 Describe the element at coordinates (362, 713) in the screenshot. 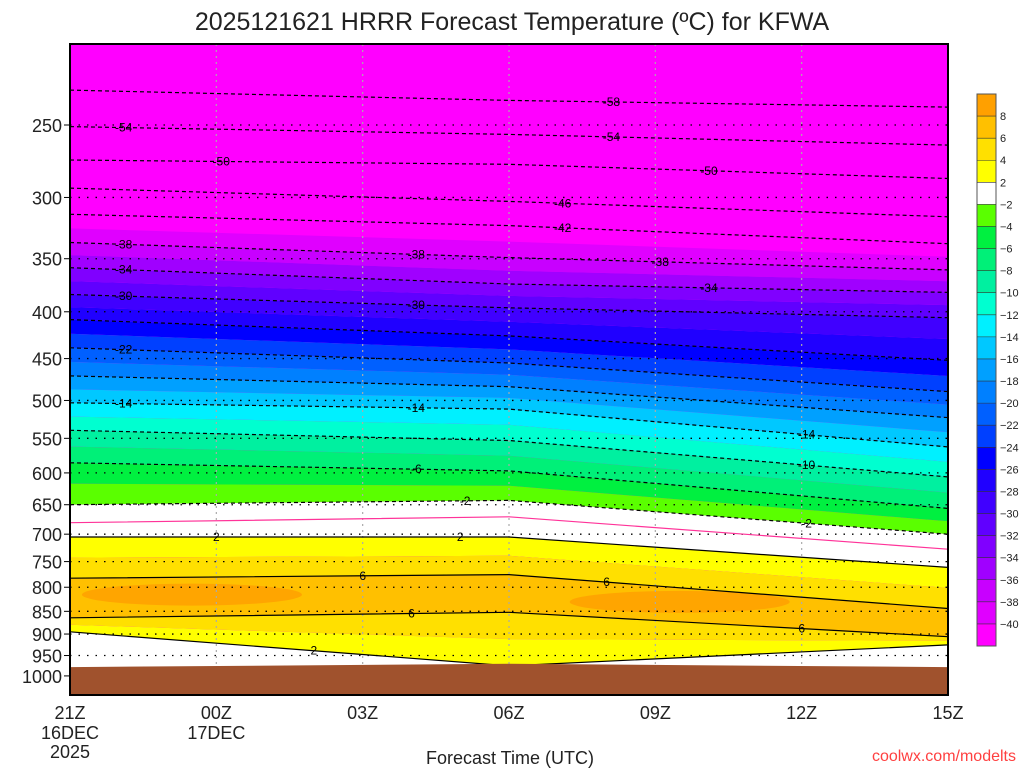

I see `x-tick-label: 03Z` at that location.